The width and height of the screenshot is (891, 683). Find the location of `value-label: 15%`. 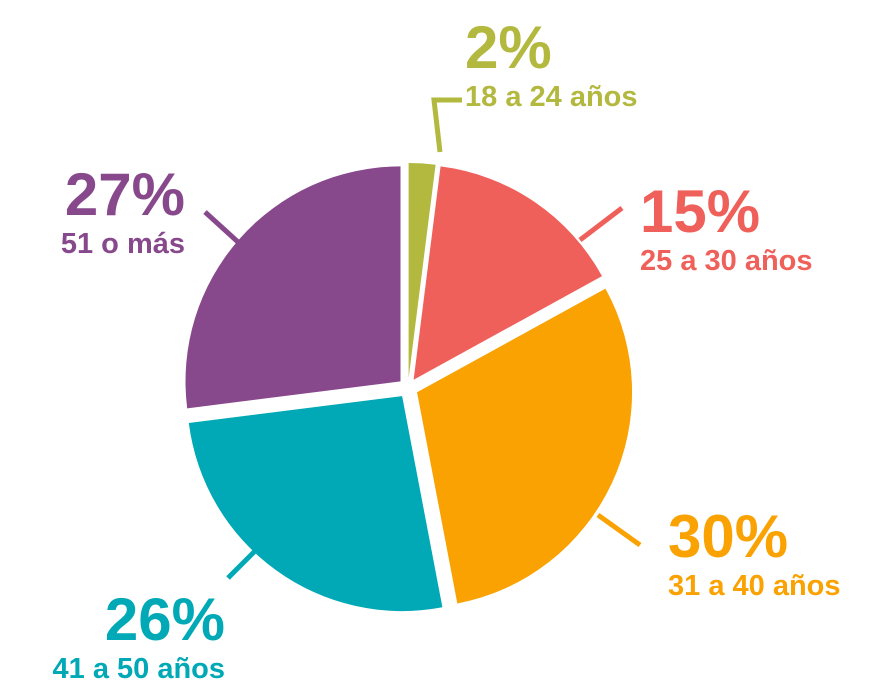

value-label: 15% is located at coordinates (700, 211).